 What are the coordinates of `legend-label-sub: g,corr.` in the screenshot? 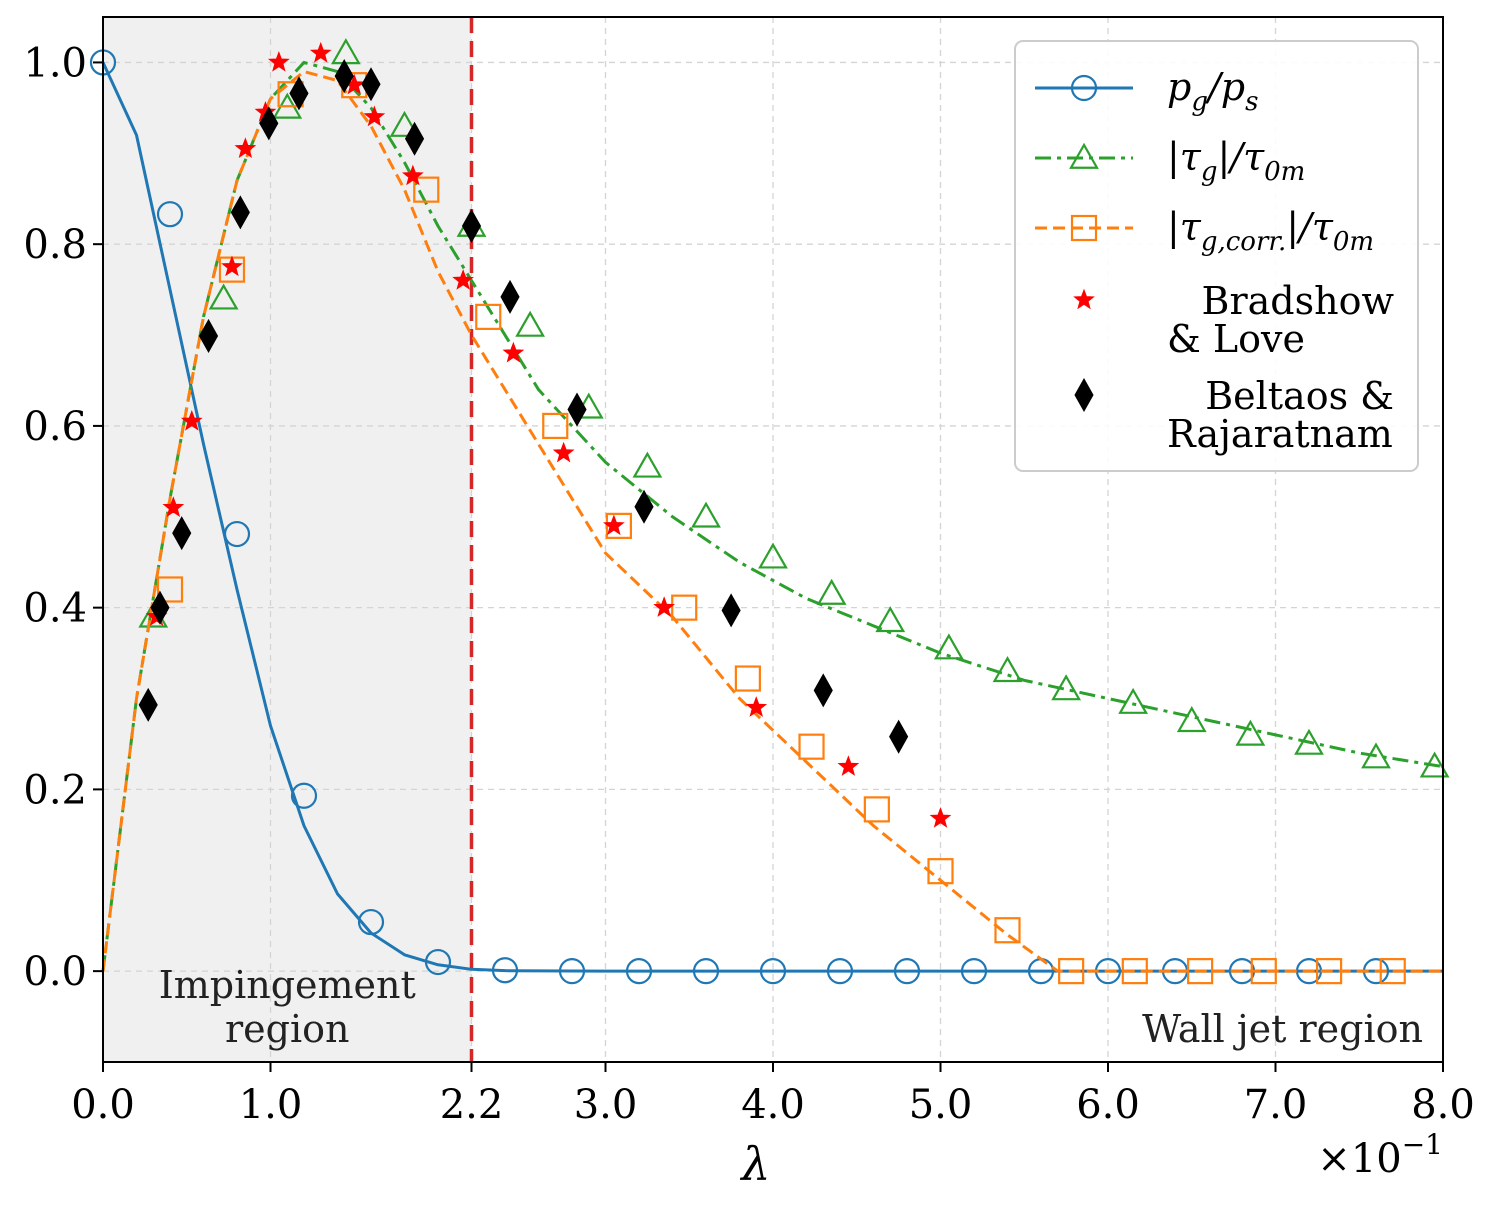 It's located at (1243, 242).